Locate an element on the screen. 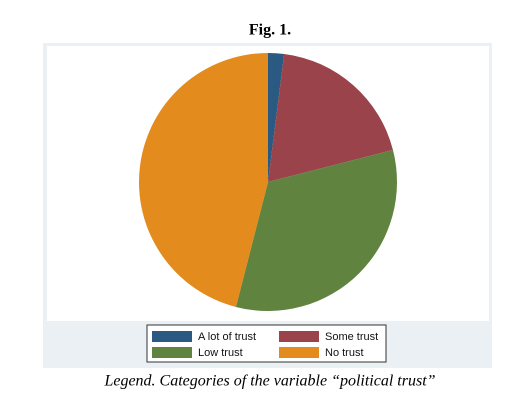 This screenshot has height=400, width=516. chart-title: Fig. 1. is located at coordinates (270, 30).